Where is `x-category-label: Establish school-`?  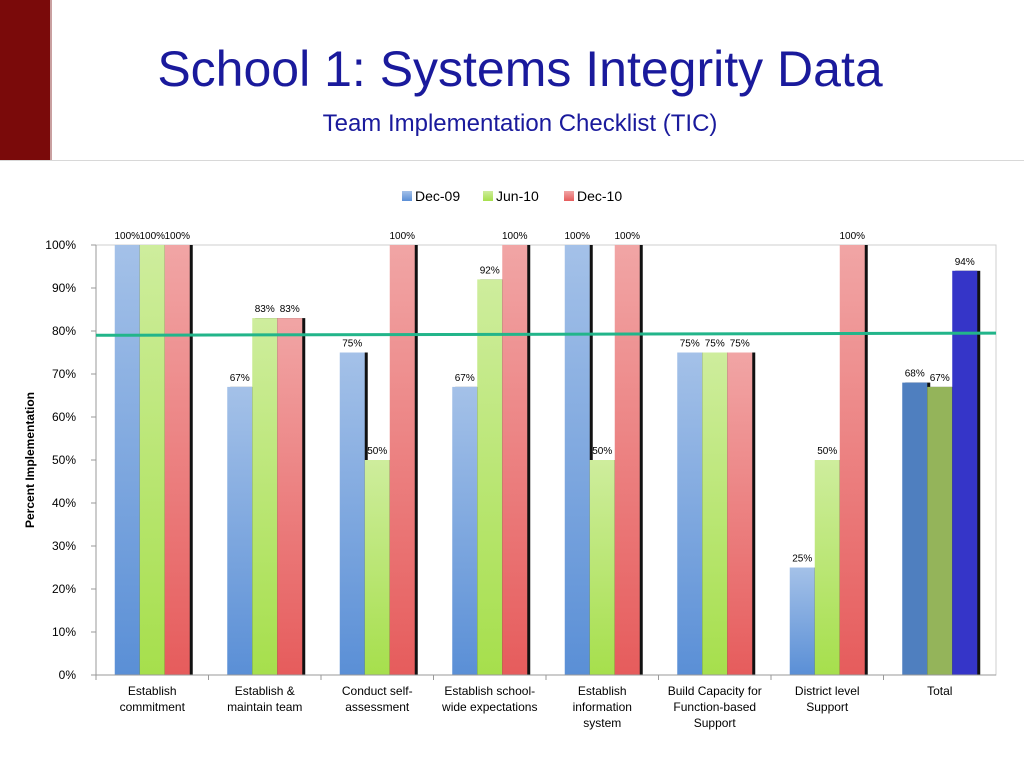 x-category-label: Establish school- is located at coordinates (489, 691).